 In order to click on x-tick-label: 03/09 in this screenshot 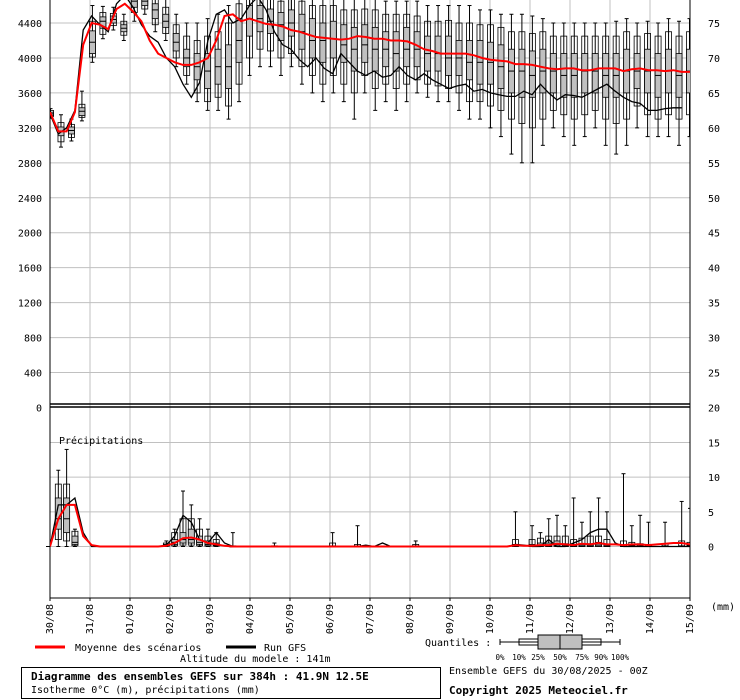, I will do `click(210, 619)`.